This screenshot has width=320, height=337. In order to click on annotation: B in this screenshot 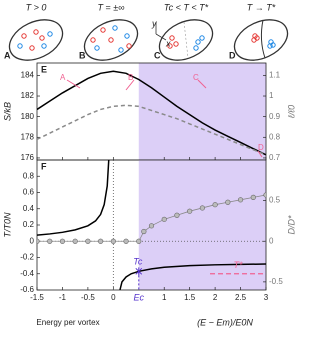, I will do `click(130, 77)`.